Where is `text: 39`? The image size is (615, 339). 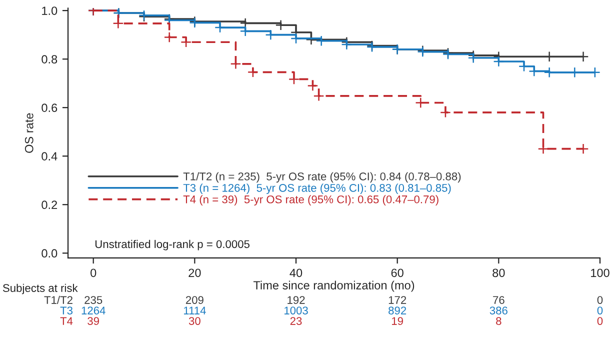
text: 39 is located at coordinates (94, 321).